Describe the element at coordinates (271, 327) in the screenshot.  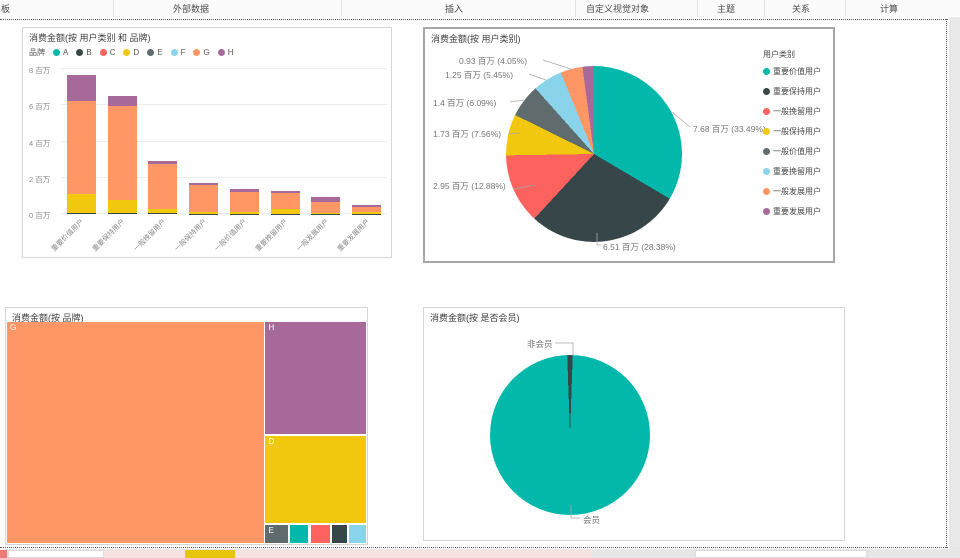
I see `treemap-tile-label: H` at that location.